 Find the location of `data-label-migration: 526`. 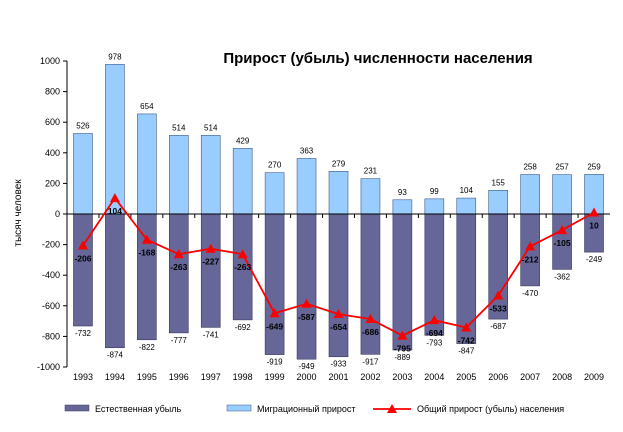

data-label-migration: 526 is located at coordinates (83, 126).